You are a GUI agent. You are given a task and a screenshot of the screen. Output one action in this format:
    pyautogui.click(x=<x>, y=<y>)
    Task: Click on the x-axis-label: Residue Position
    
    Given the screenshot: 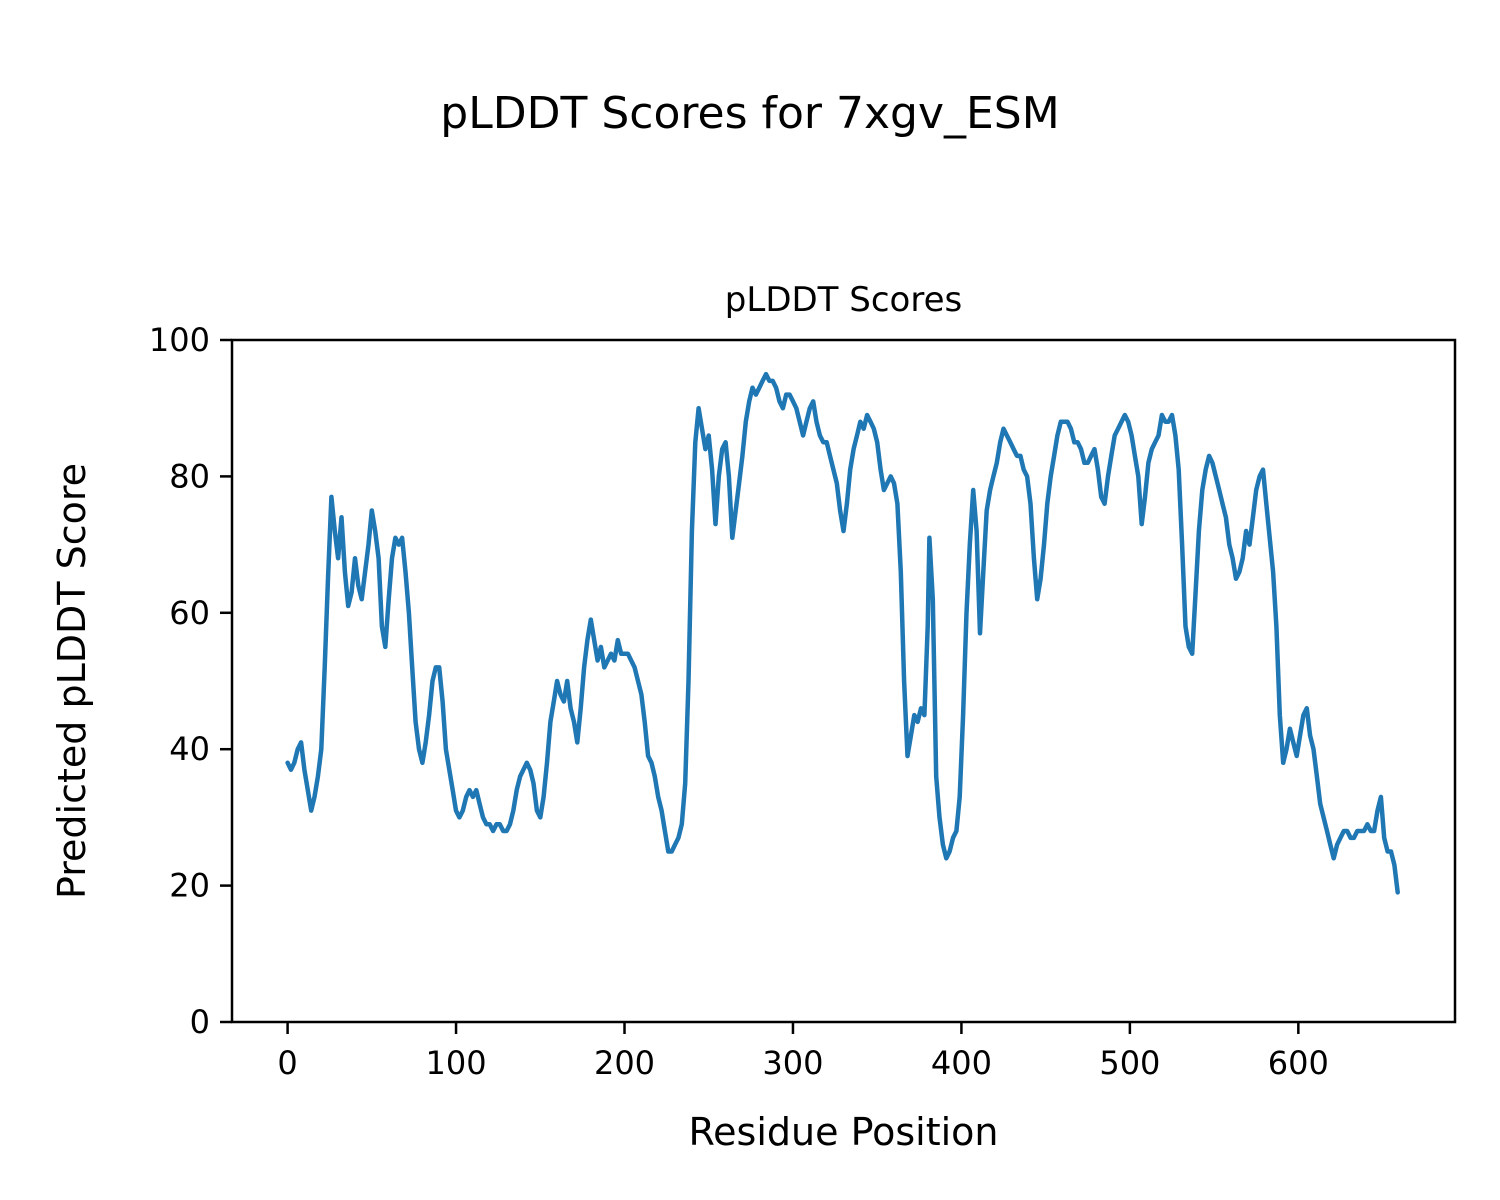 What is the action you would take?
    pyautogui.click(x=843, y=1132)
    